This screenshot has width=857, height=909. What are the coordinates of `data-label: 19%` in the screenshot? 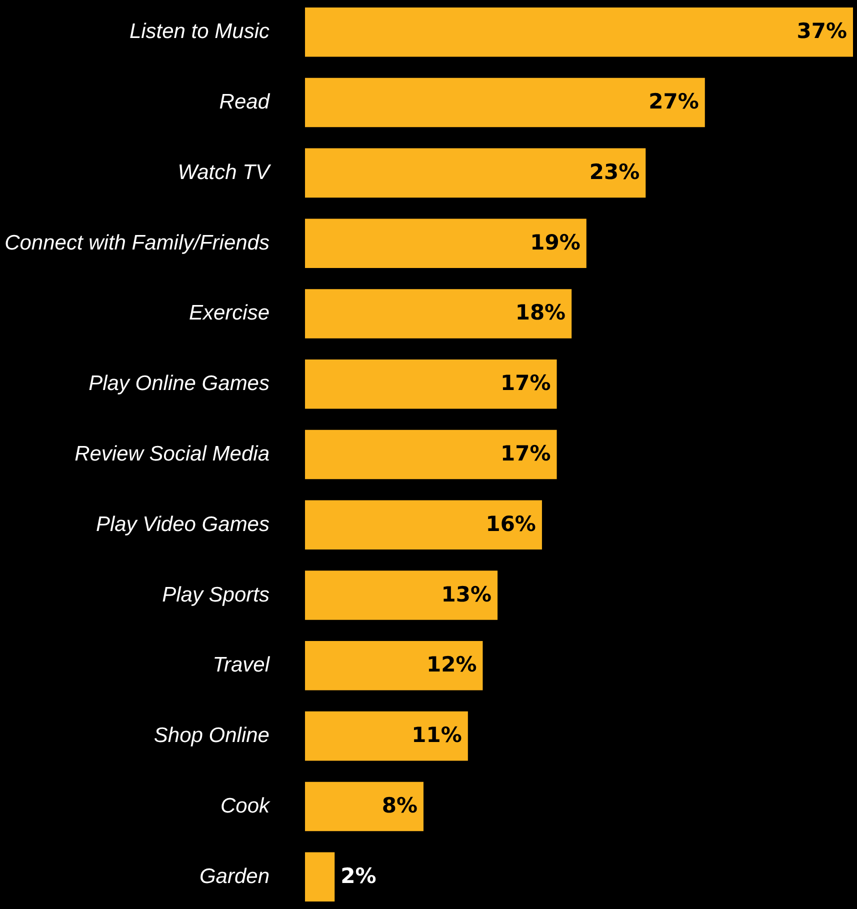 It's located at (555, 242).